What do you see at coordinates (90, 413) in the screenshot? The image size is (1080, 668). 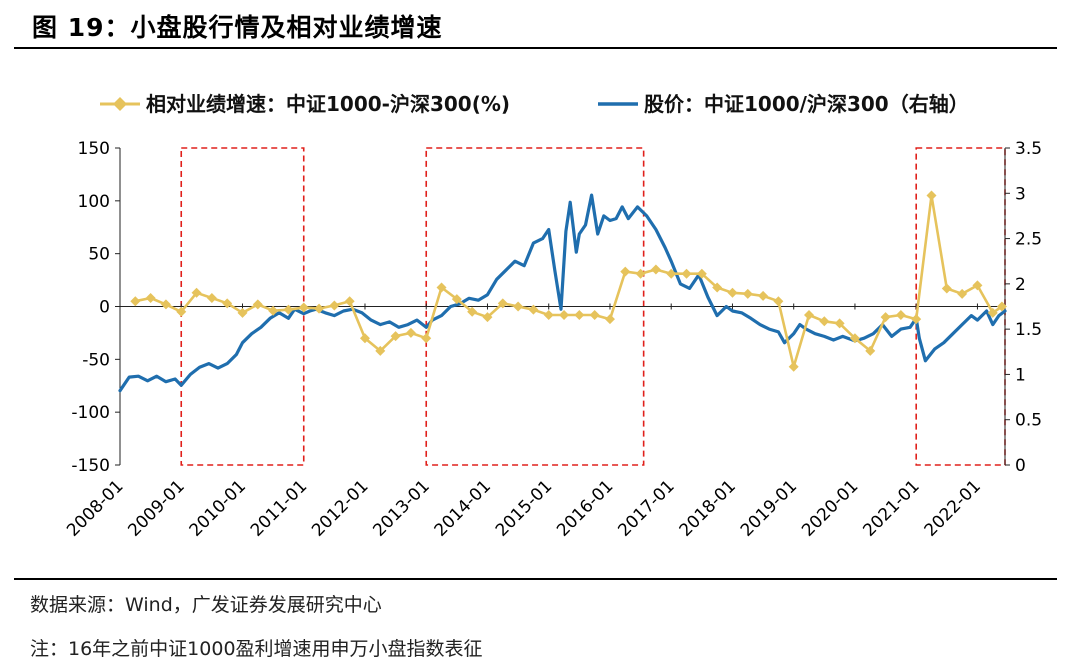 I see `left-tick-label: -100` at bounding box center [90, 413].